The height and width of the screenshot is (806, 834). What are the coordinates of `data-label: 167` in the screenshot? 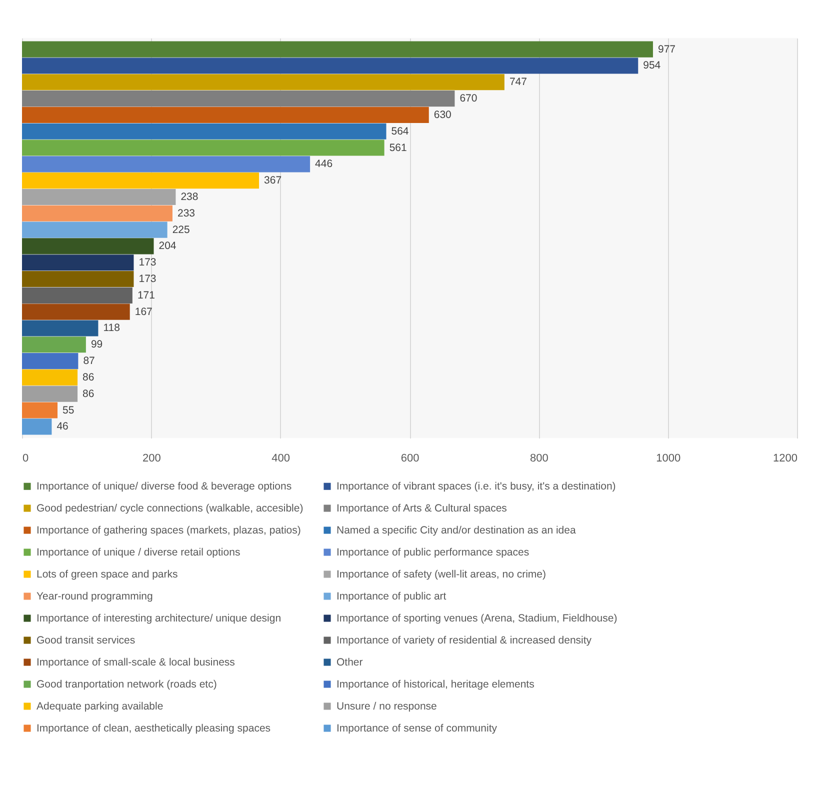 It's located at (143, 312).